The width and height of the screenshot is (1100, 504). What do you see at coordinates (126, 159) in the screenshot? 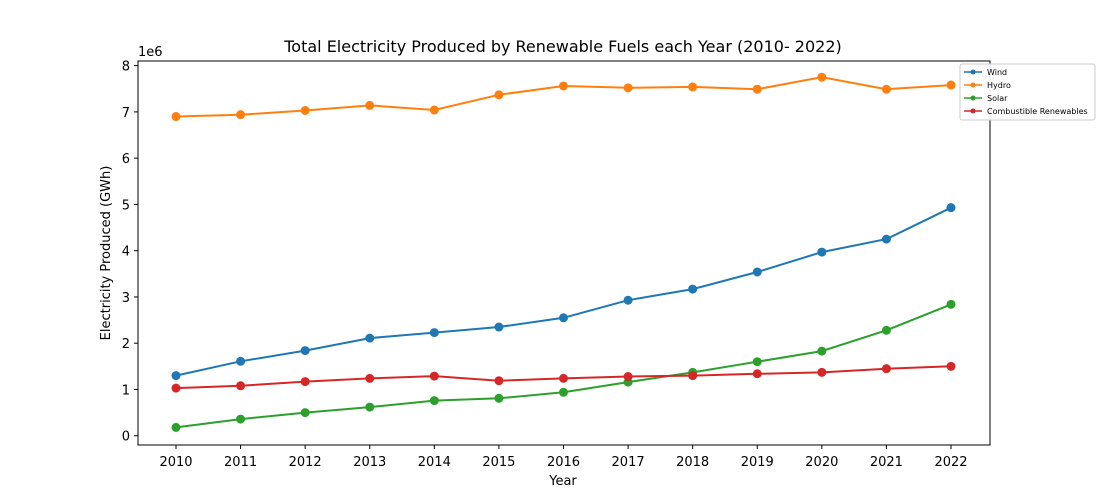
I see `y-tick-label: 6` at bounding box center [126, 159].